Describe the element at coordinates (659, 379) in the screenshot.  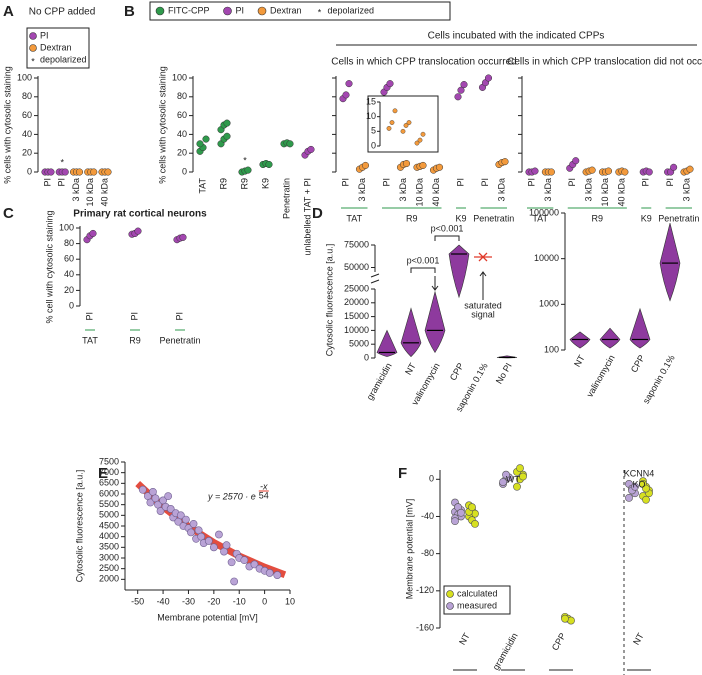
I see `x-tick-label: saponin 0.1%` at that location.